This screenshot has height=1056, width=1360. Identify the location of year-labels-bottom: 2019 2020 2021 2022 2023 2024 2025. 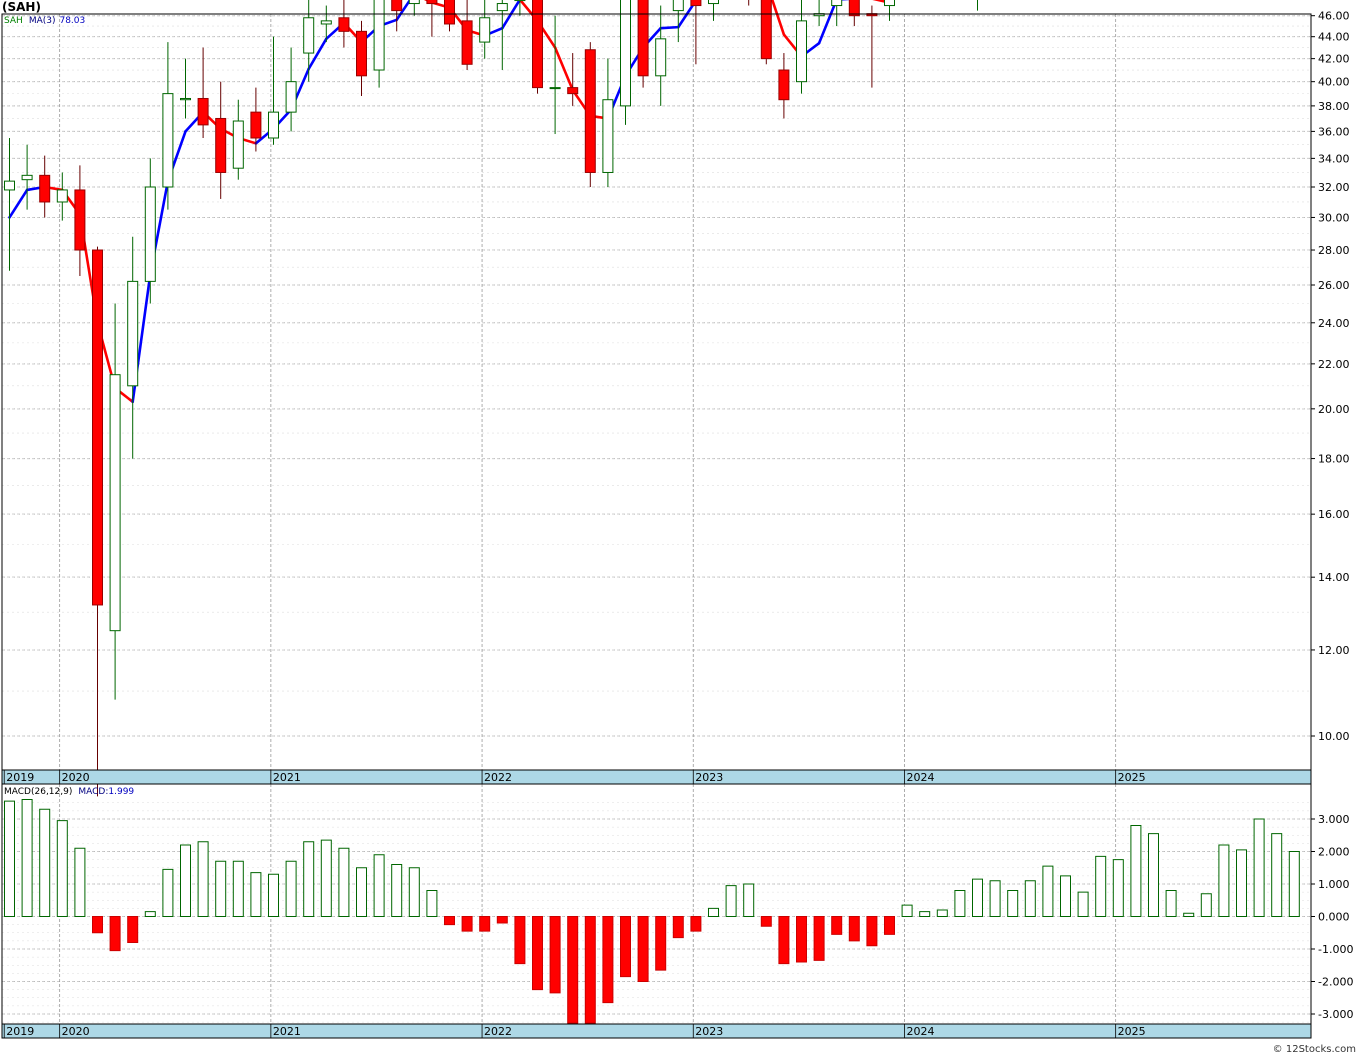
(574, 1031).